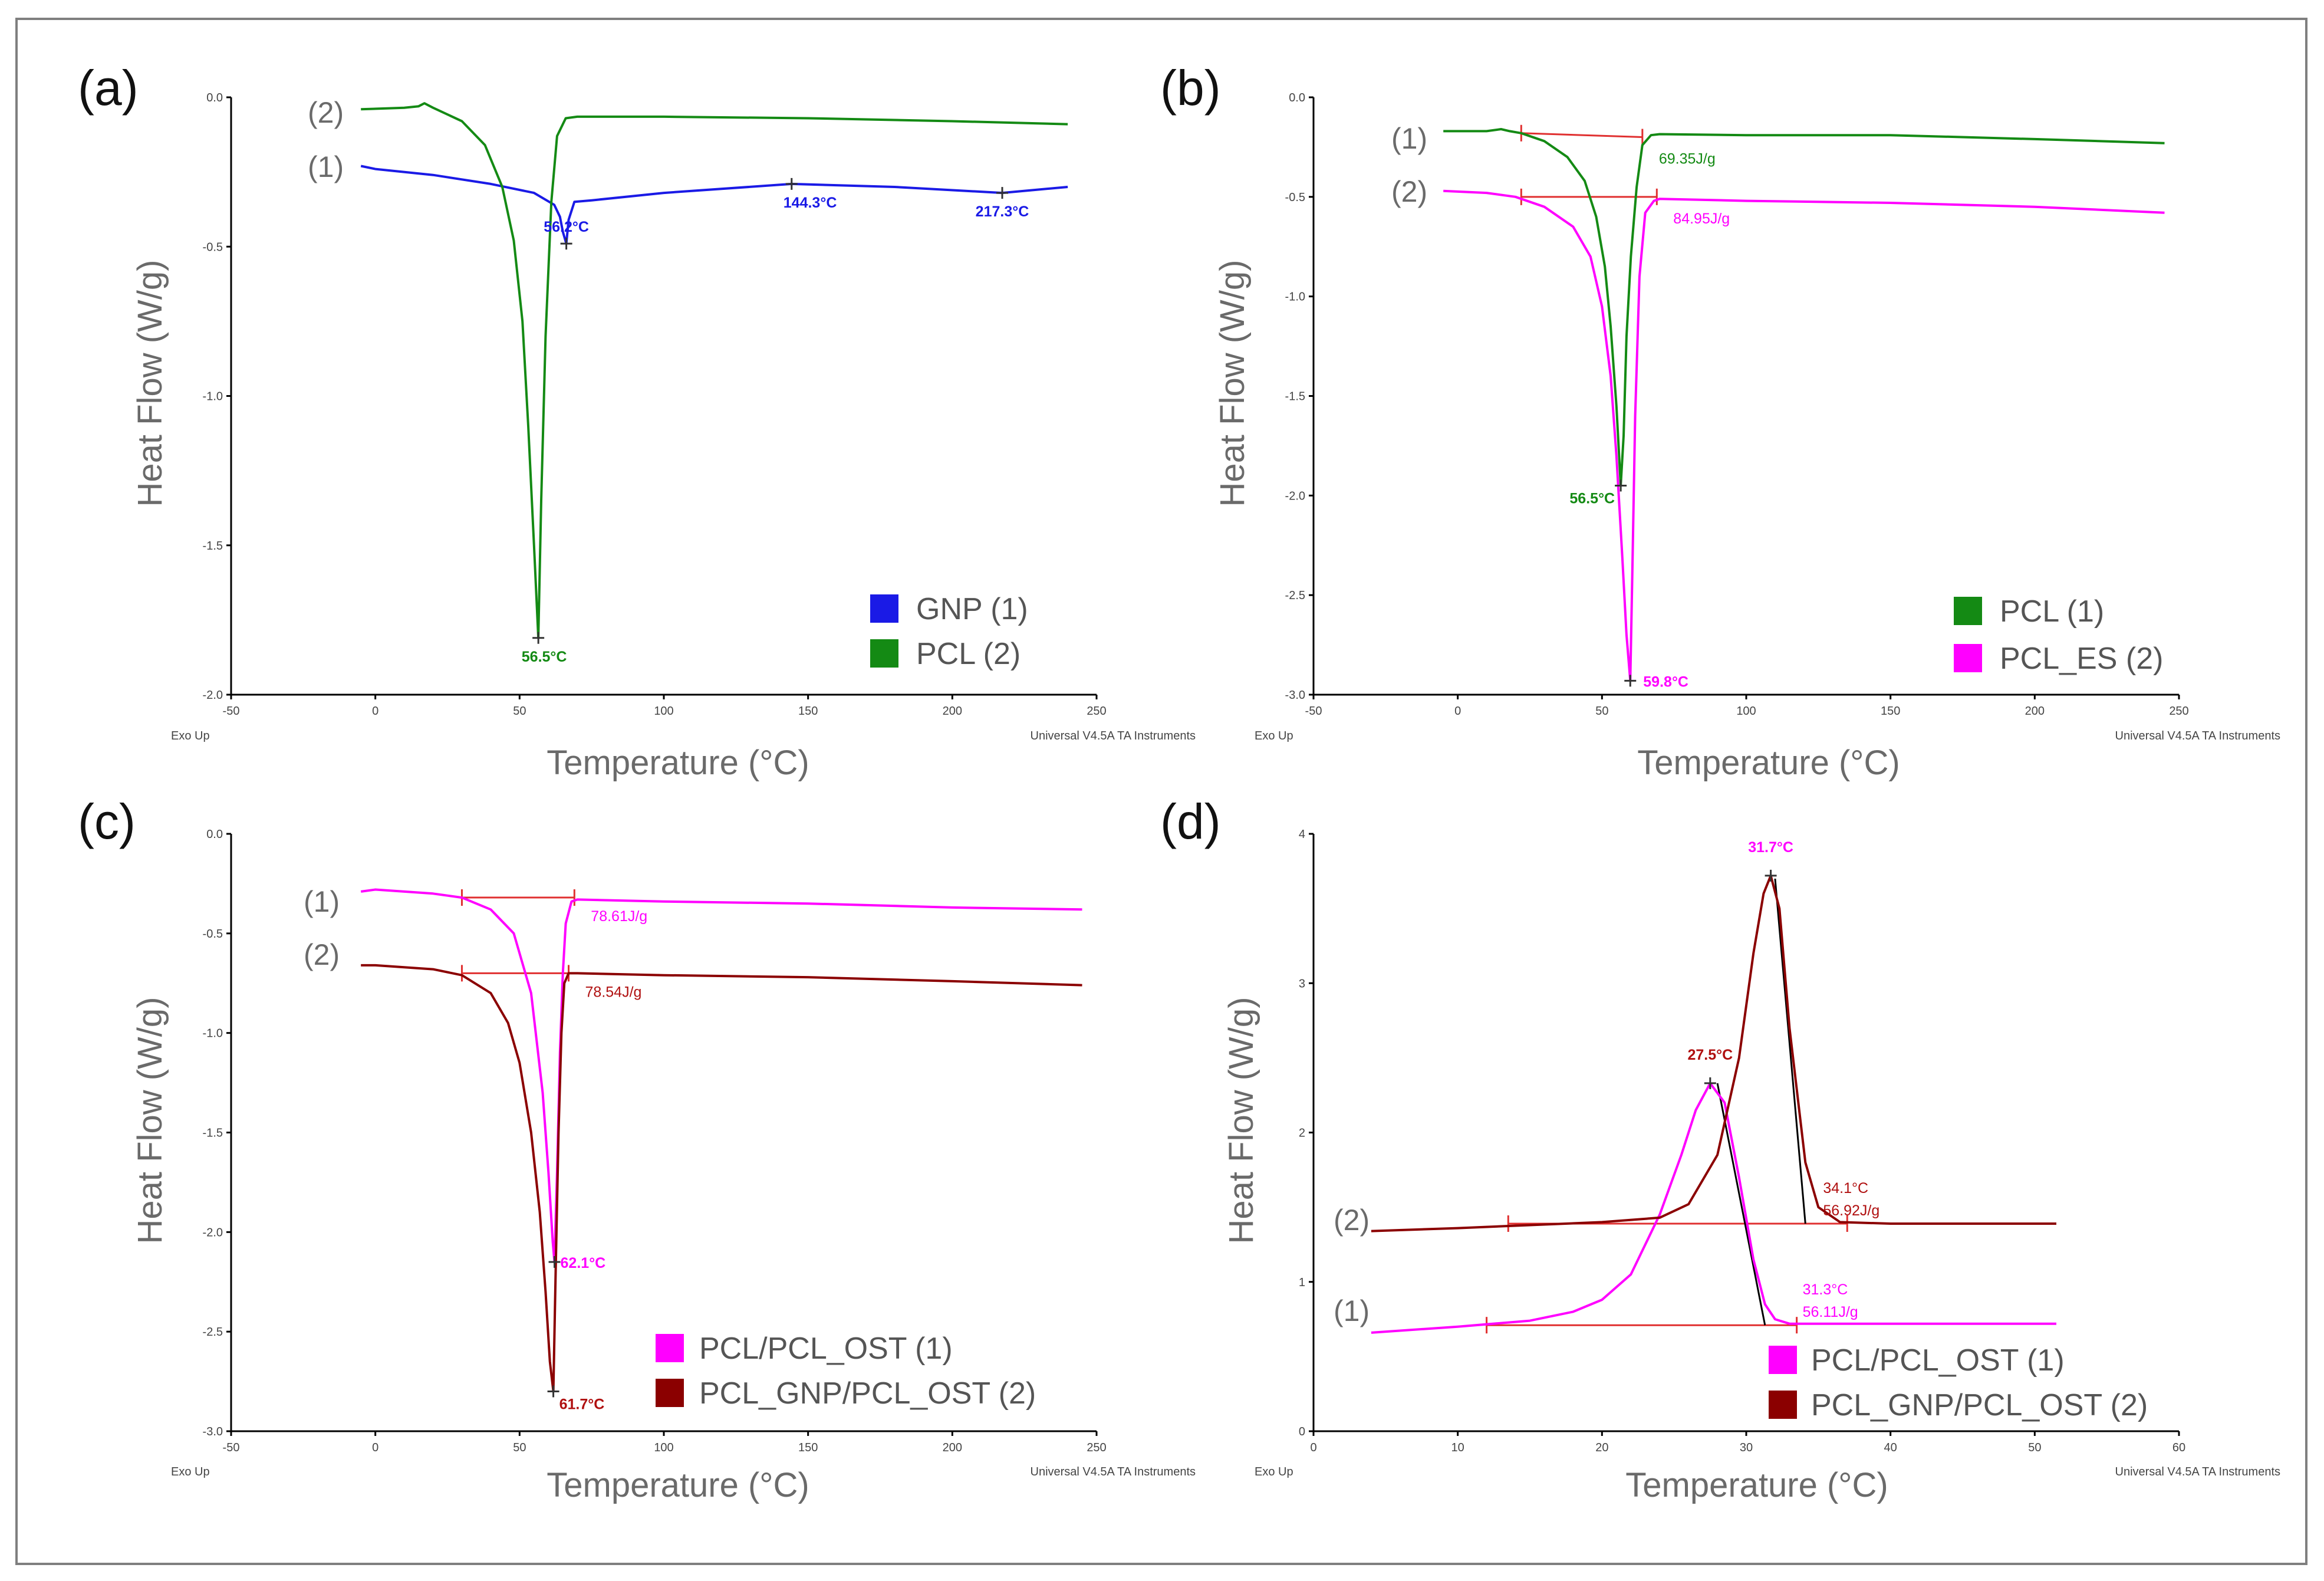  Describe the element at coordinates (1232, 383) in the screenshot. I see `panel-b-ylabel: Heat Flow (W/g)` at that location.